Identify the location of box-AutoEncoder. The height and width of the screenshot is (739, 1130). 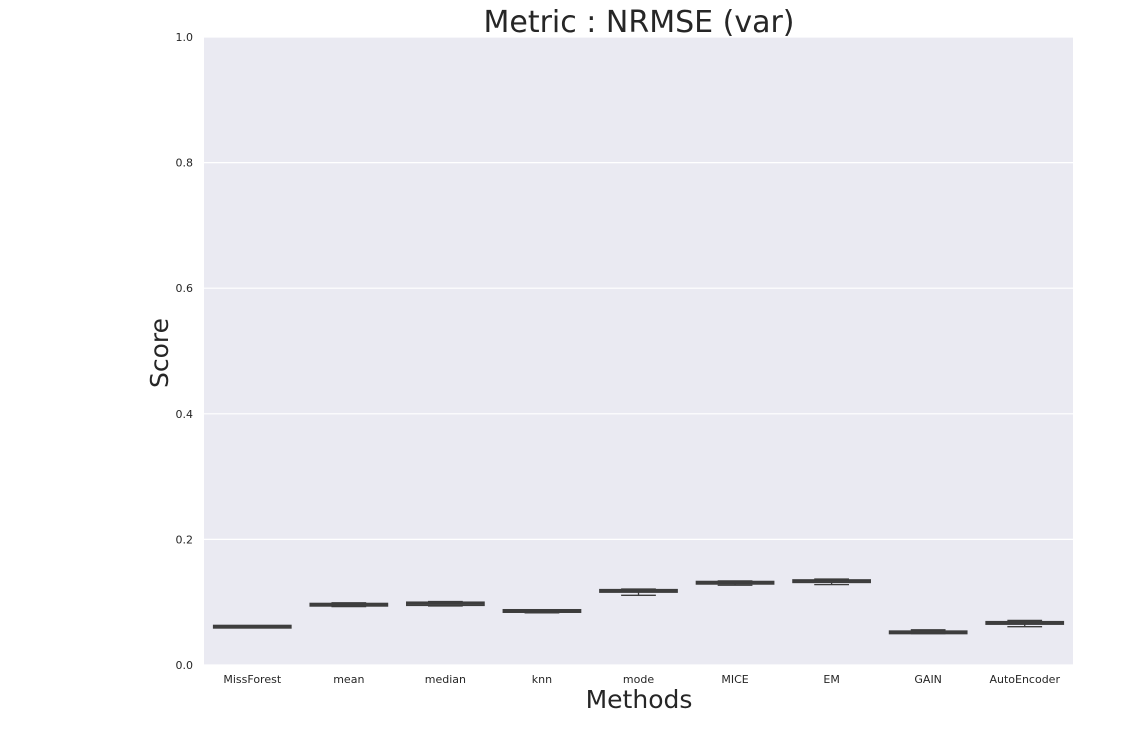
(1025, 623).